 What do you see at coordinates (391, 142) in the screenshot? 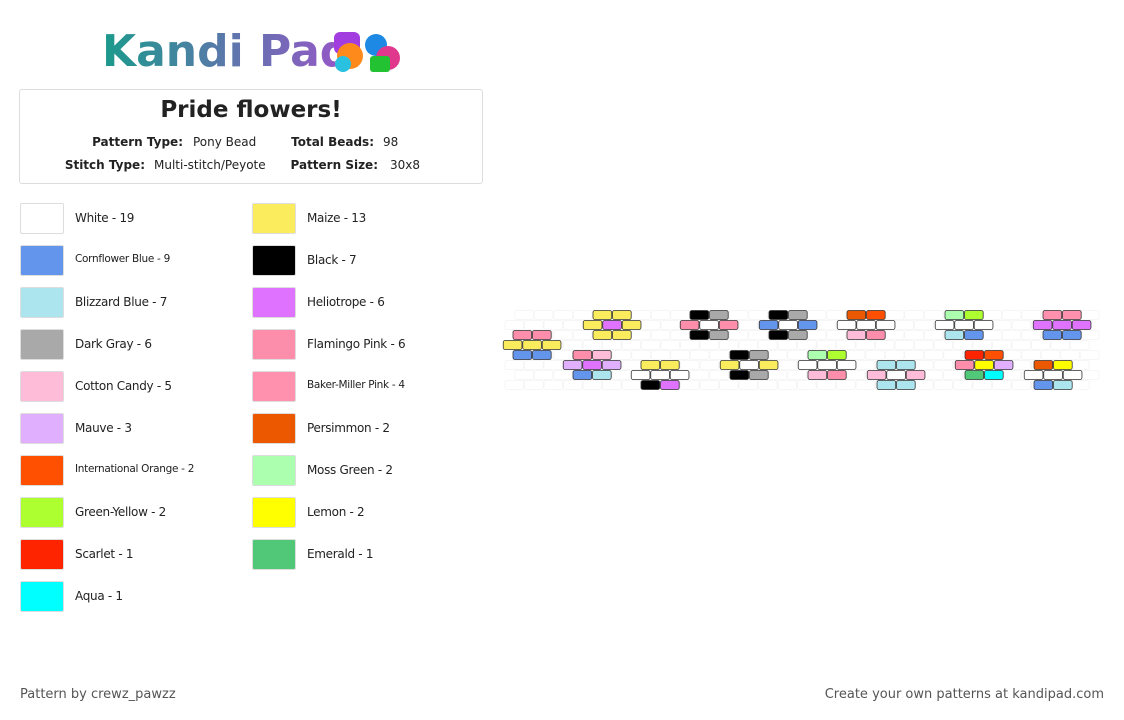
I see `field-value: 98` at bounding box center [391, 142].